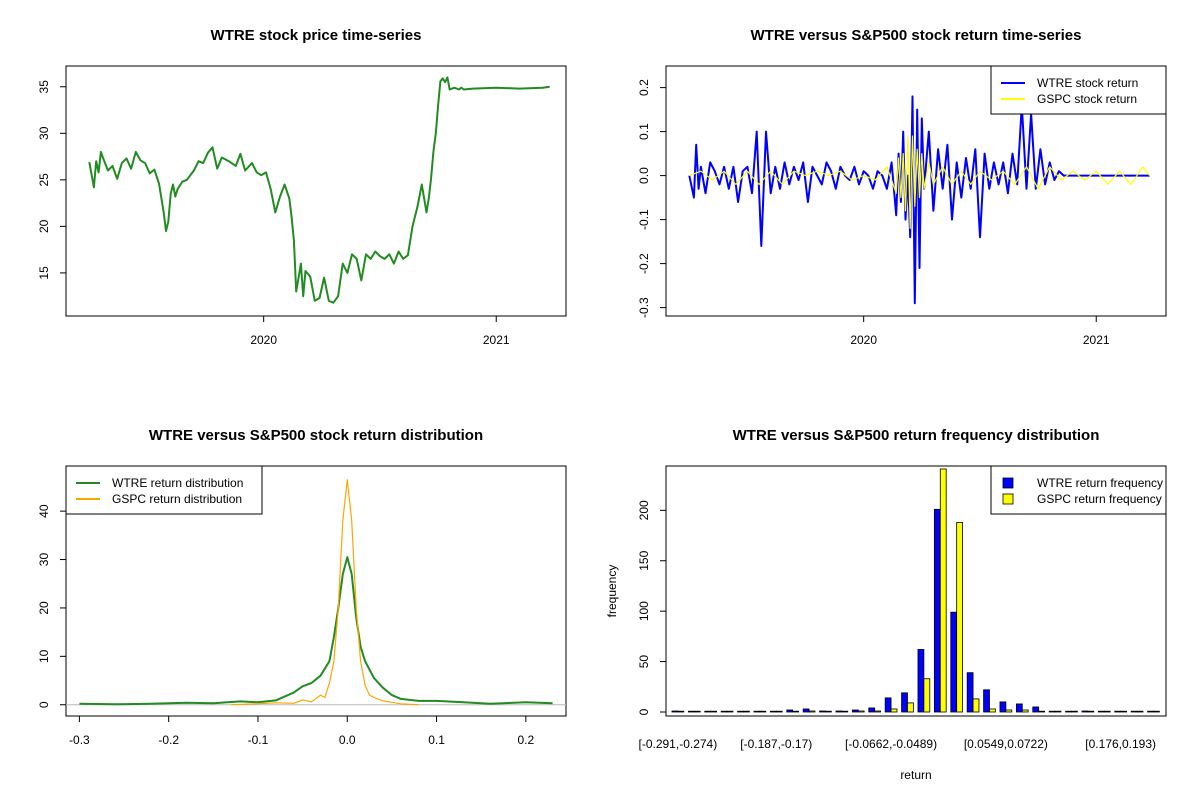 The height and width of the screenshot is (800, 1200). Describe the element at coordinates (678, 744) in the screenshot. I see `x-tick-label: [-0.291,-0.274)` at that location.